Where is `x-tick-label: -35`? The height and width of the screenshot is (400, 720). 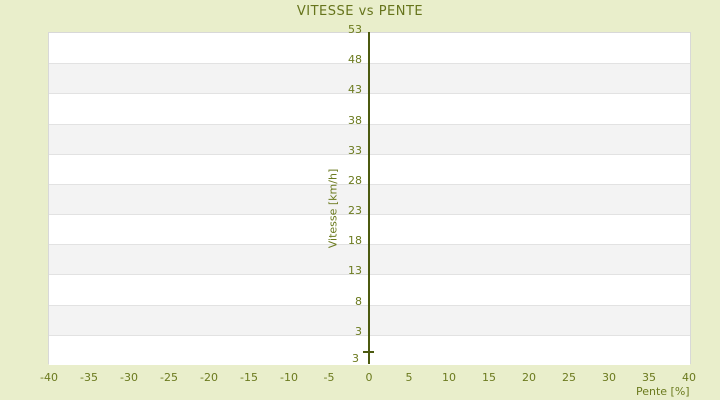
x-tick-label: -35 is located at coordinates (89, 377).